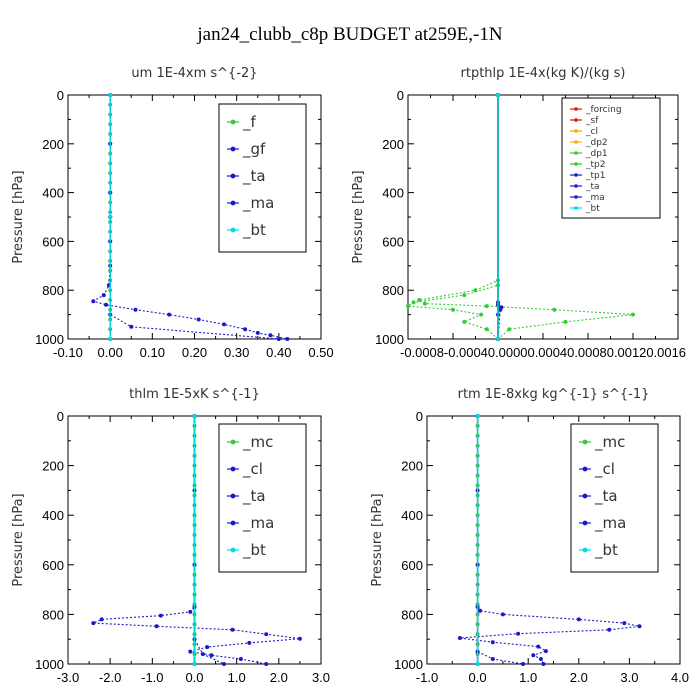 The image size is (700, 700). I want to click on legend-entry: _tp2, so click(587, 165).